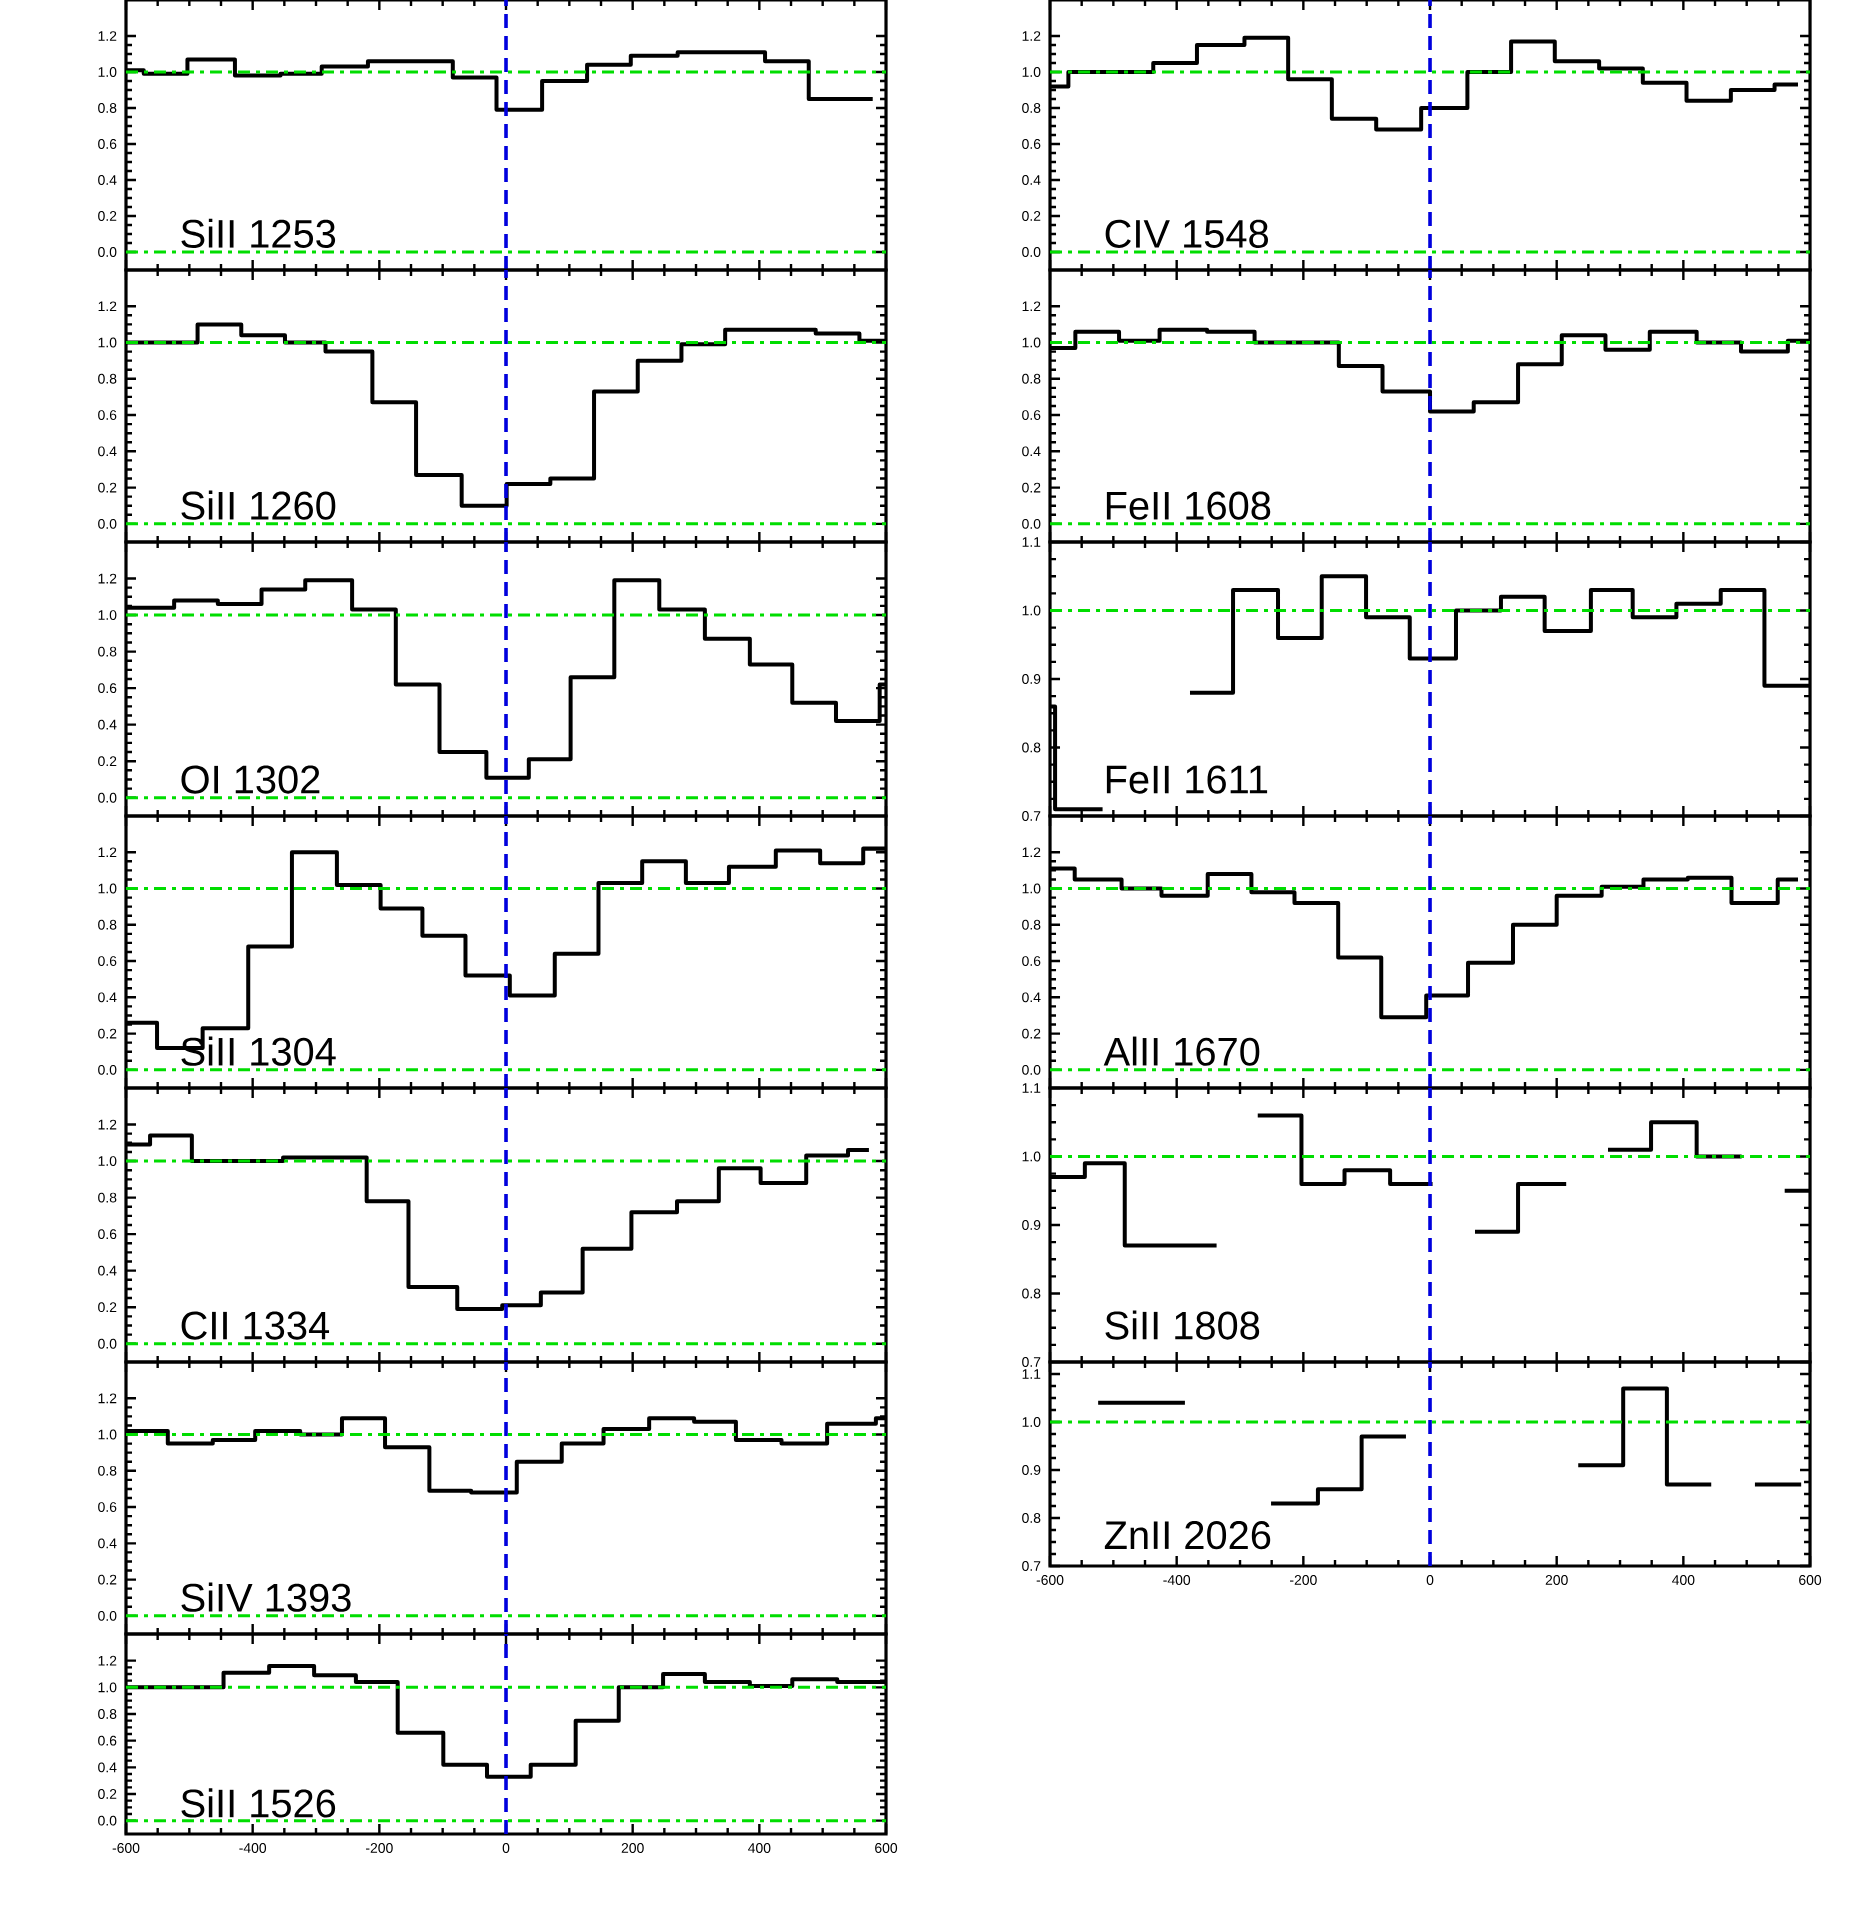 The width and height of the screenshot is (1854, 1910). Describe the element at coordinates (250, 779) in the screenshot. I see `annotation: OI 1302` at that location.